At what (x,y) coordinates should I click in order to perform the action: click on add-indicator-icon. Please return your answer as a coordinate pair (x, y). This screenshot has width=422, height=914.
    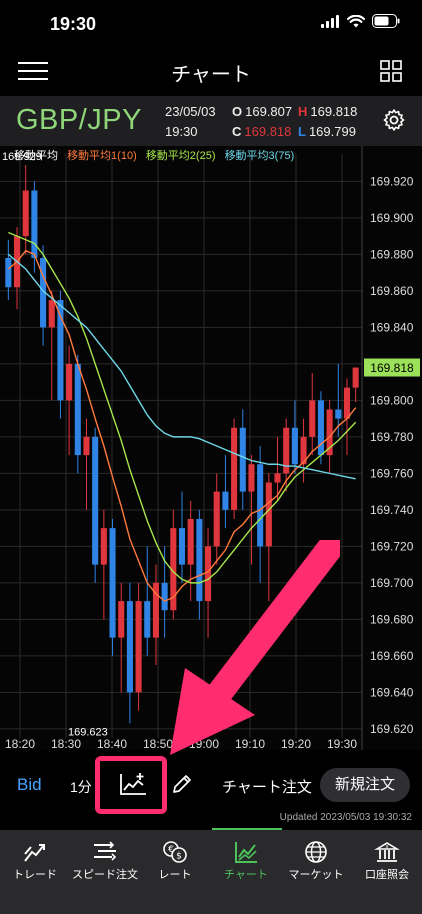
    Looking at the image, I should click on (133, 784).